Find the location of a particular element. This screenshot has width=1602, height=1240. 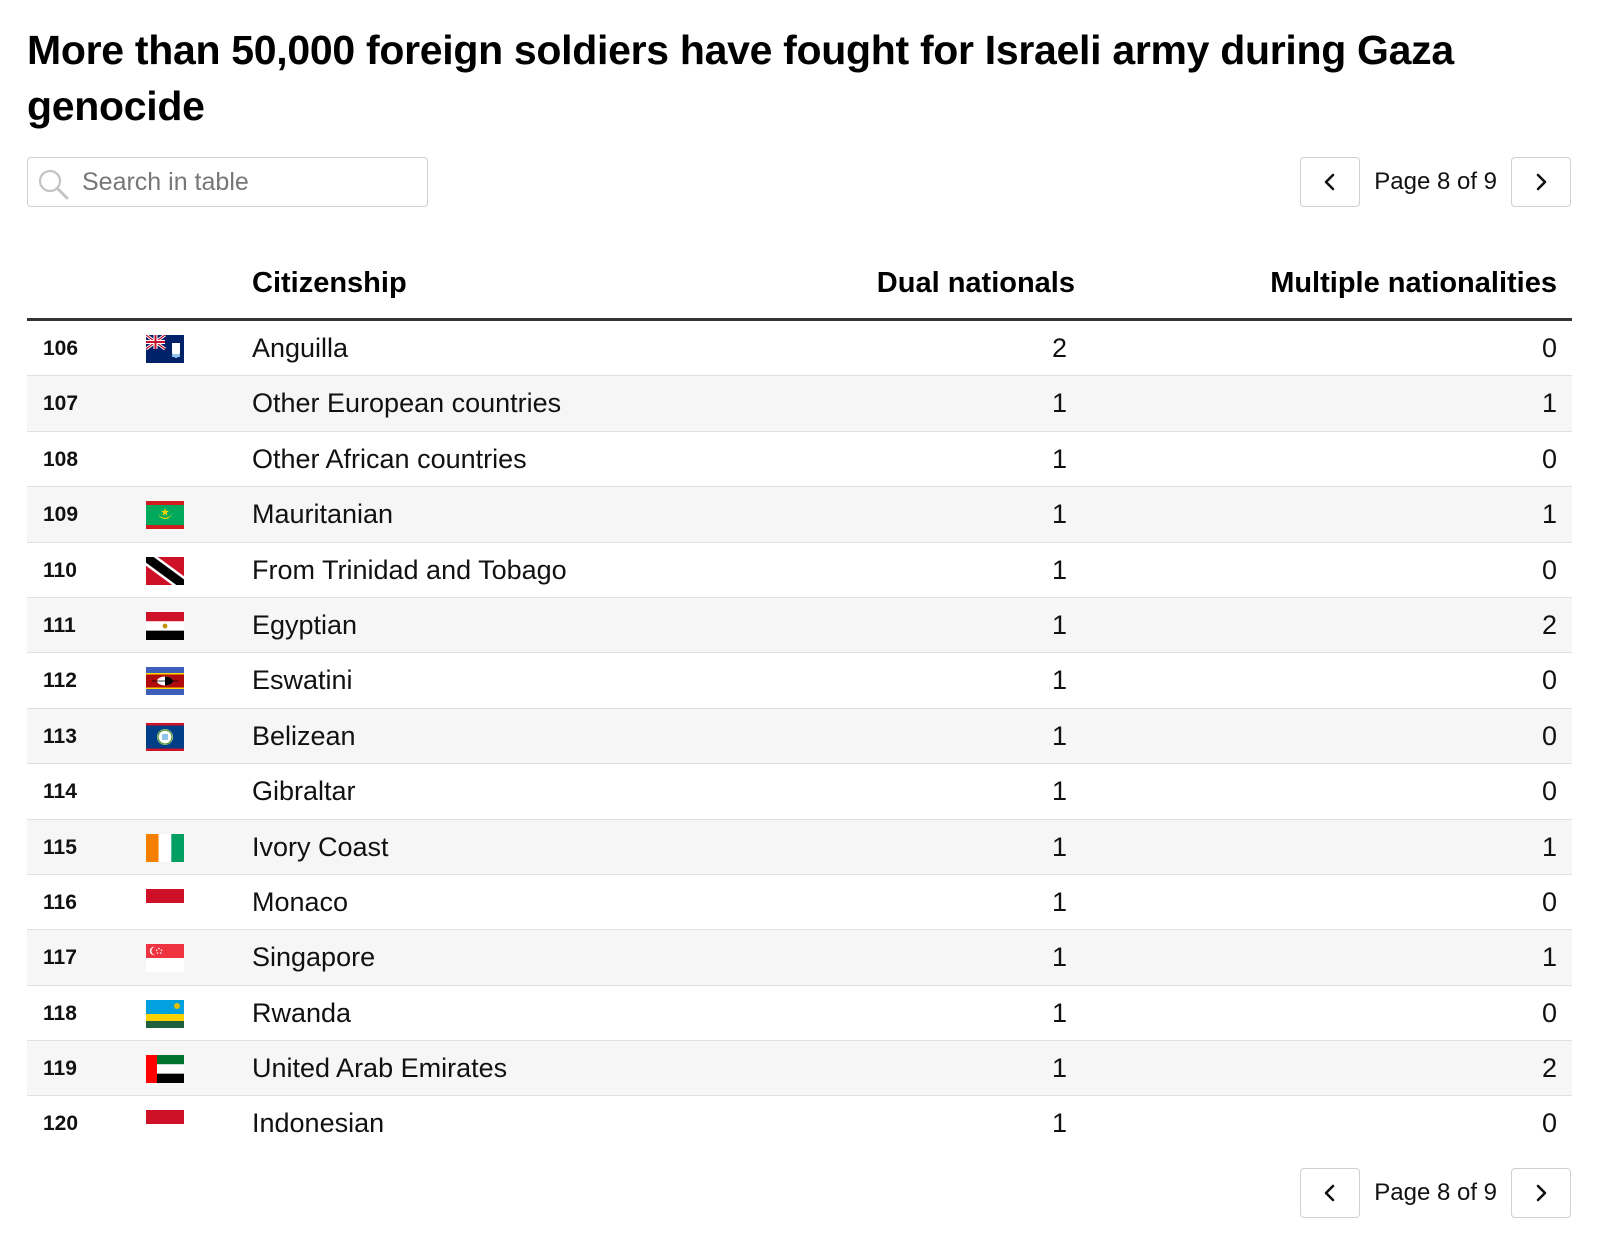

table-row: 109 Mauritanian 1 1 is located at coordinates (799, 515).